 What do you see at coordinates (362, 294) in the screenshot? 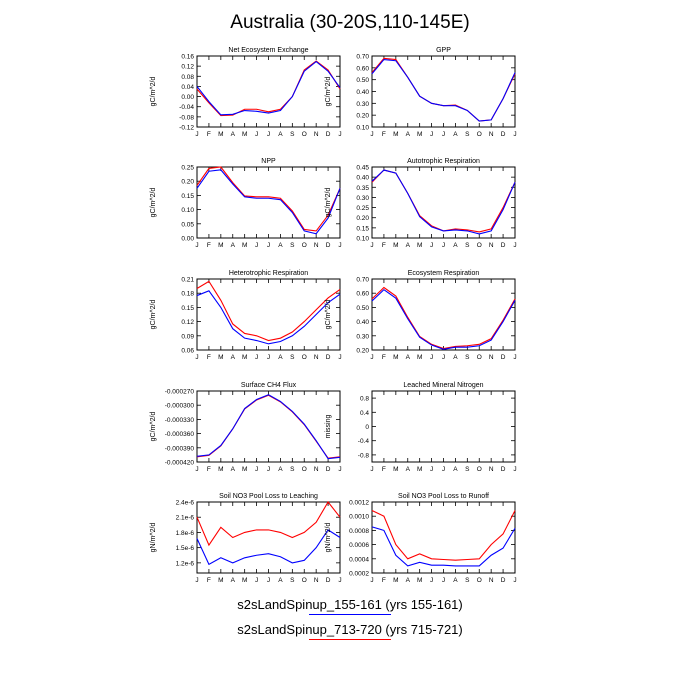
I see `y-tick-label: 0.60` at bounding box center [362, 294].